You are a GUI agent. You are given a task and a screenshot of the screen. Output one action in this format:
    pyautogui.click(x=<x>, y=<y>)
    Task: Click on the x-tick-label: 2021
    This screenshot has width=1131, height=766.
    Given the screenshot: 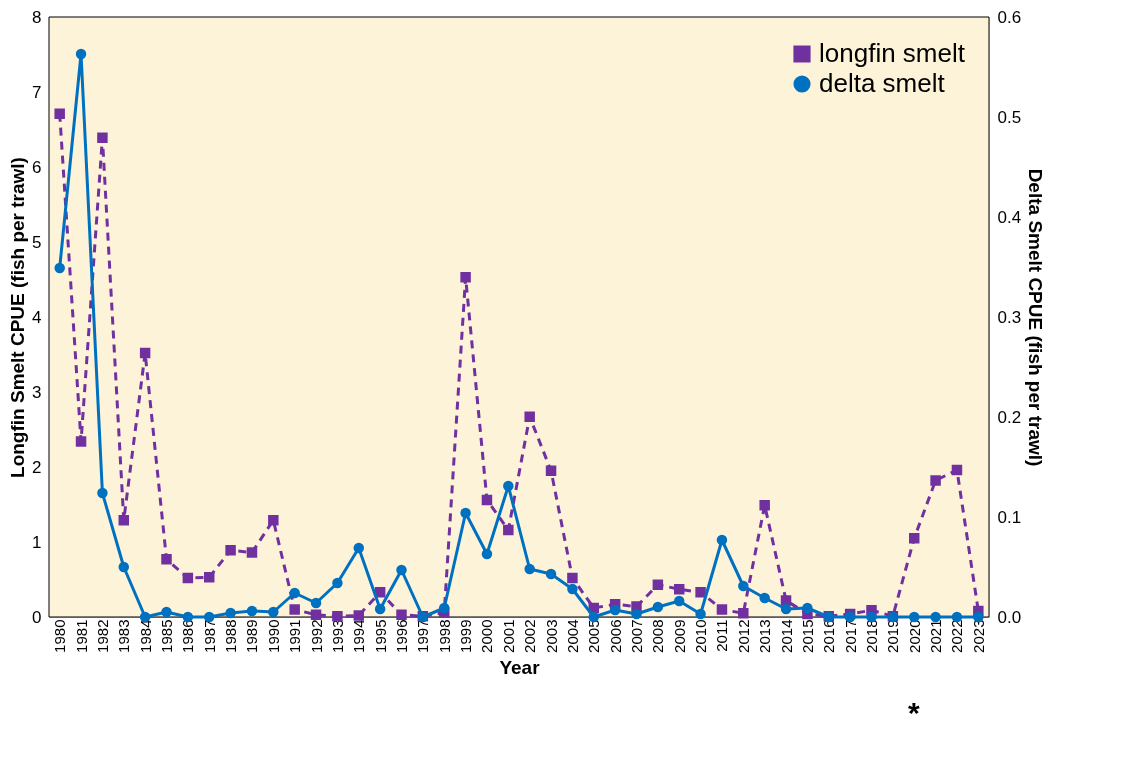 What is the action you would take?
    pyautogui.click(x=936, y=636)
    